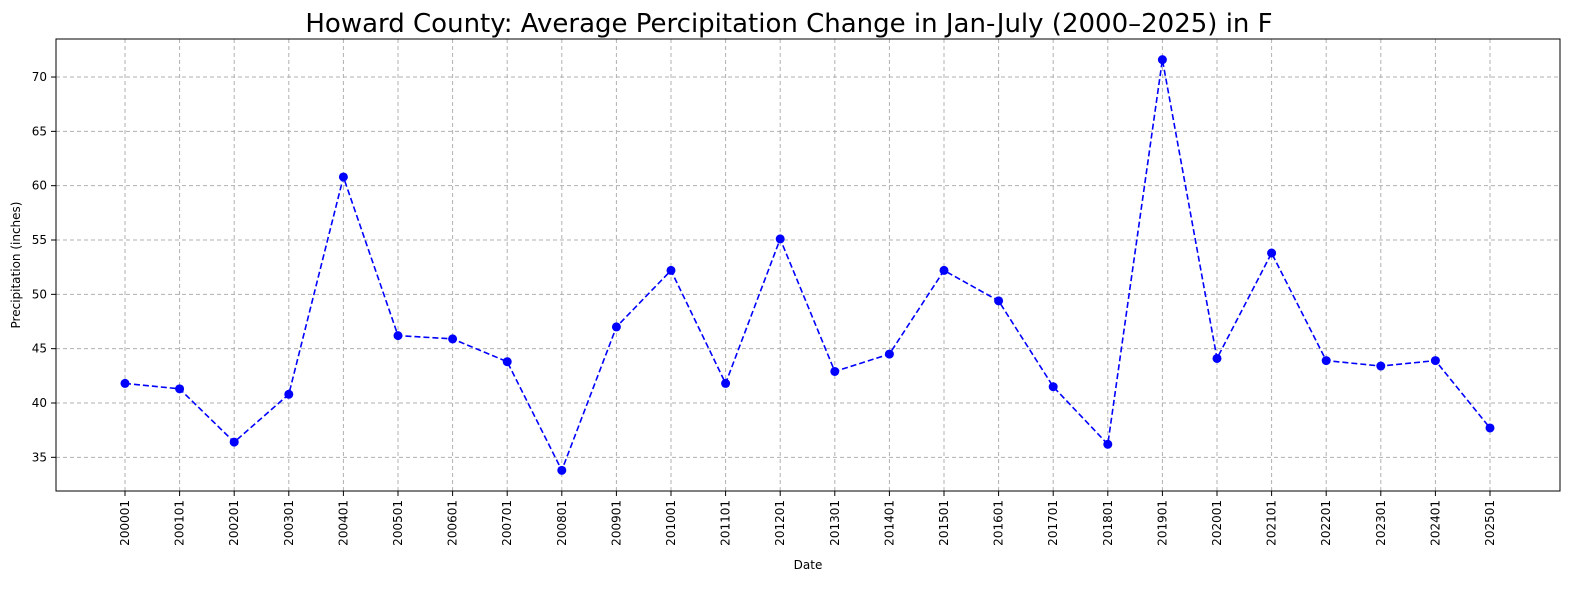 The image size is (1590, 590). Describe the element at coordinates (1162, 523) in the screenshot. I see `x-tick-label: 201901` at that location.